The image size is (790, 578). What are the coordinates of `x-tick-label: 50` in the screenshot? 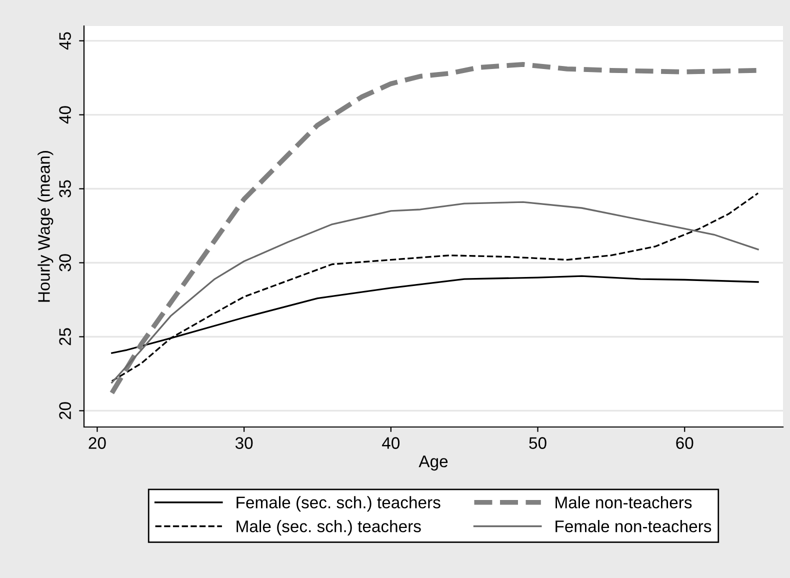 It's located at (537, 443).